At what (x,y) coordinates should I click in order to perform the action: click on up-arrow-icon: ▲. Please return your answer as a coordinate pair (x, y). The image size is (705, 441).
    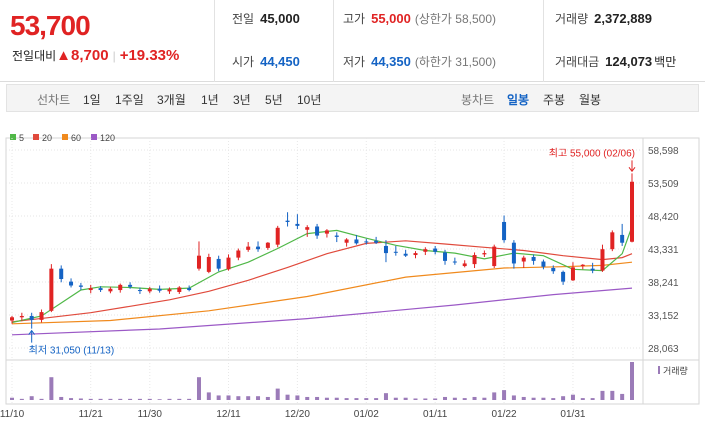
    Looking at the image, I should click on (64, 55).